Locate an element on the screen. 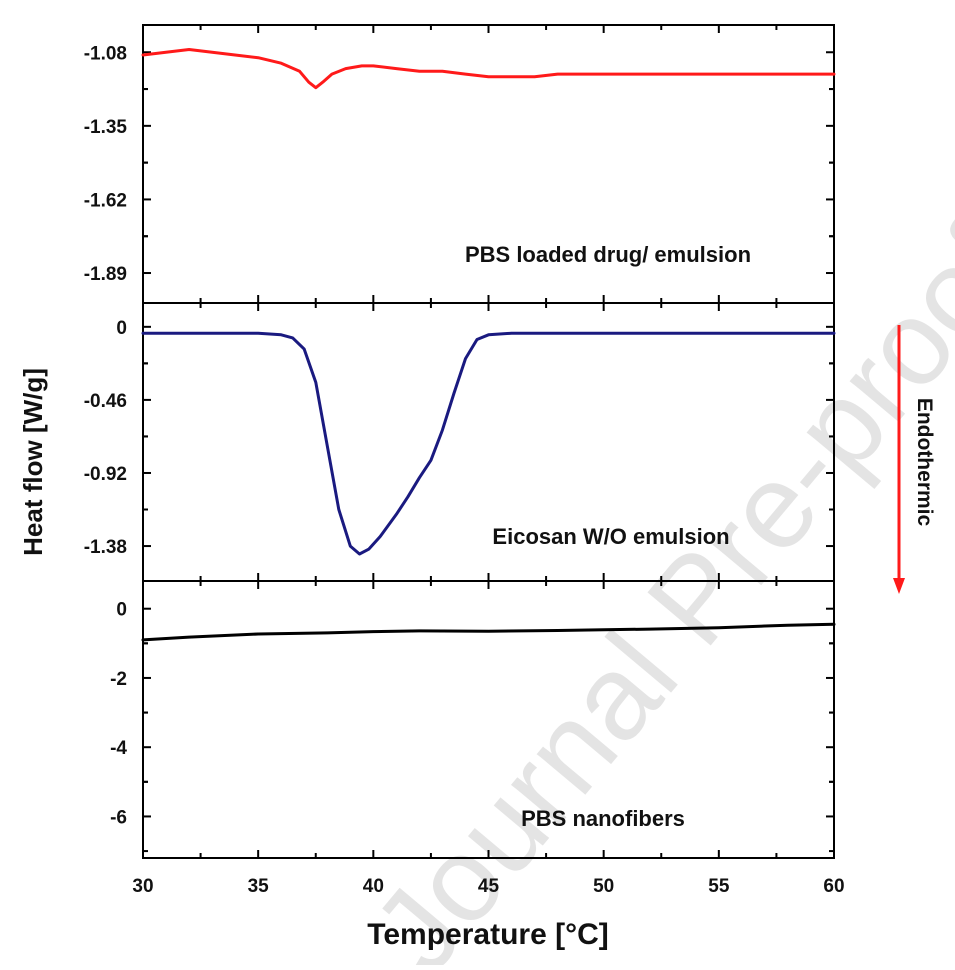 Image resolution: width=955 pixels, height=970 pixels. y-tick-label: -6 is located at coordinates (118, 817).